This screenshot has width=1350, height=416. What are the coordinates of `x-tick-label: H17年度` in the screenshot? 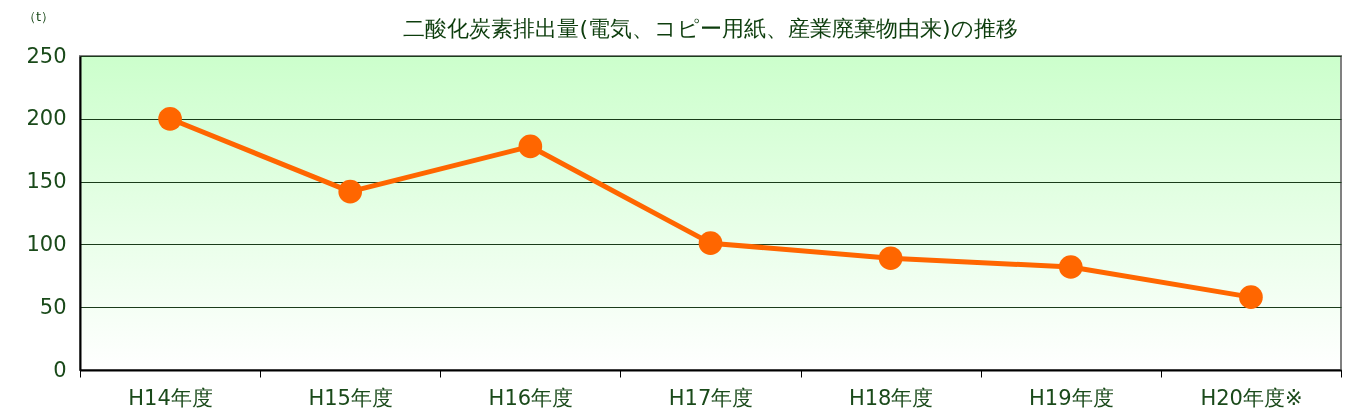 It's located at (711, 397).